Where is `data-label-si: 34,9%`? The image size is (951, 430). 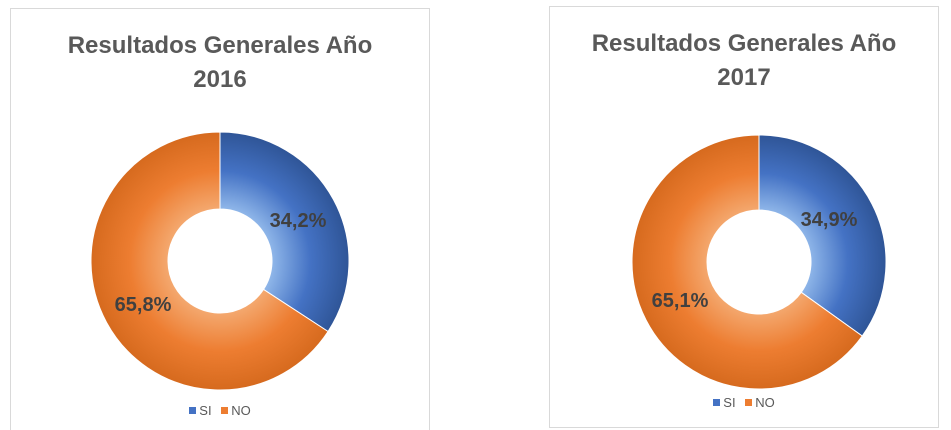 data-label-si: 34,9% is located at coordinates (829, 220).